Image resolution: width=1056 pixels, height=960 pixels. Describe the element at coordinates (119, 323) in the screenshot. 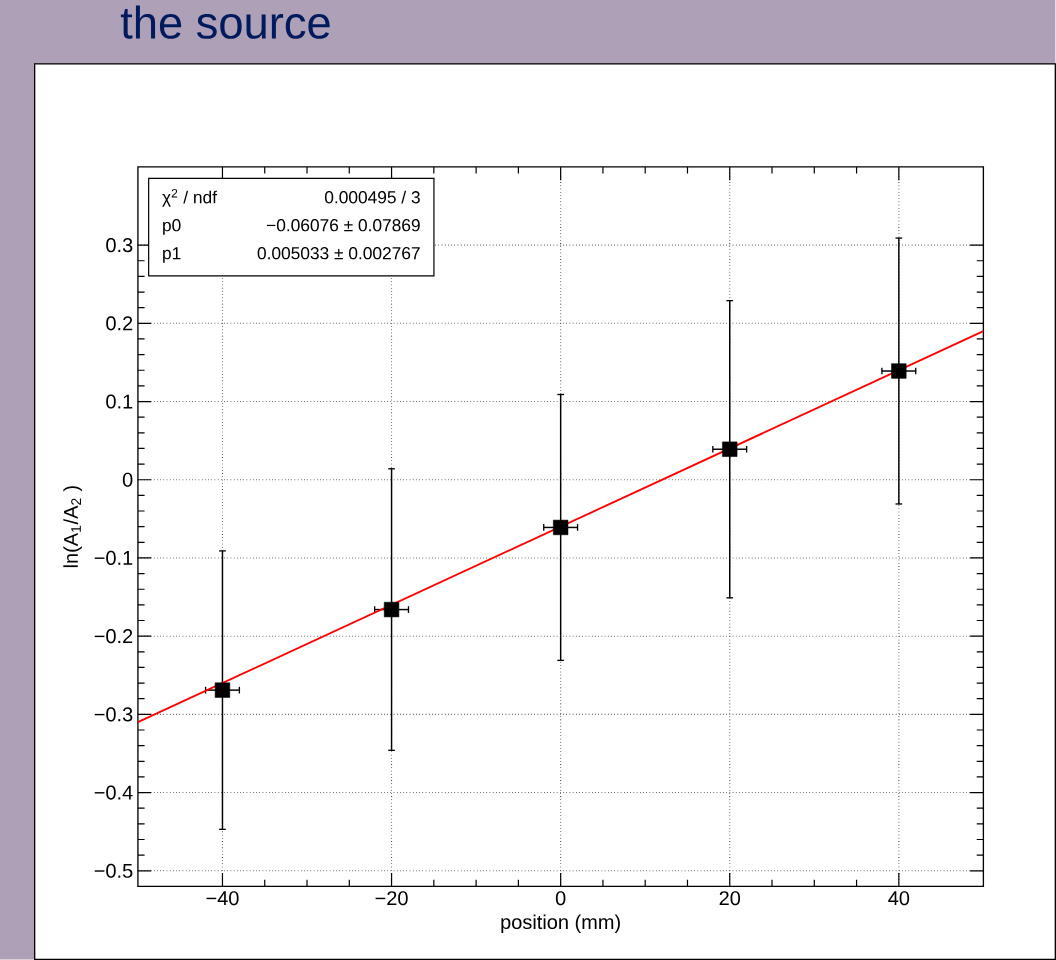

I see `y-tick-label: 0.2` at that location.